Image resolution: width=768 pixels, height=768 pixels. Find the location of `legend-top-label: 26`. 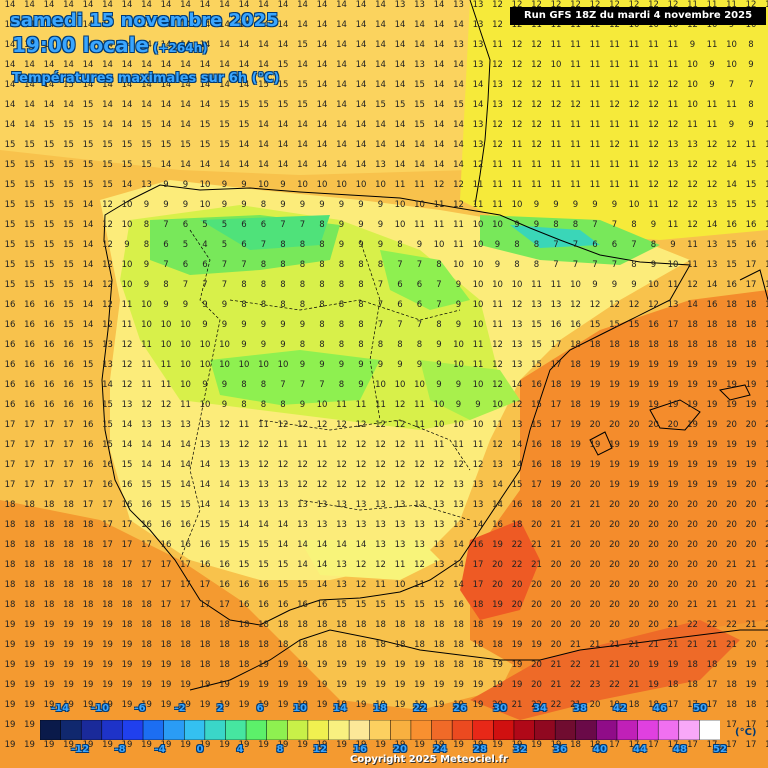

legend-top-label: 26 is located at coordinates (460, 708).